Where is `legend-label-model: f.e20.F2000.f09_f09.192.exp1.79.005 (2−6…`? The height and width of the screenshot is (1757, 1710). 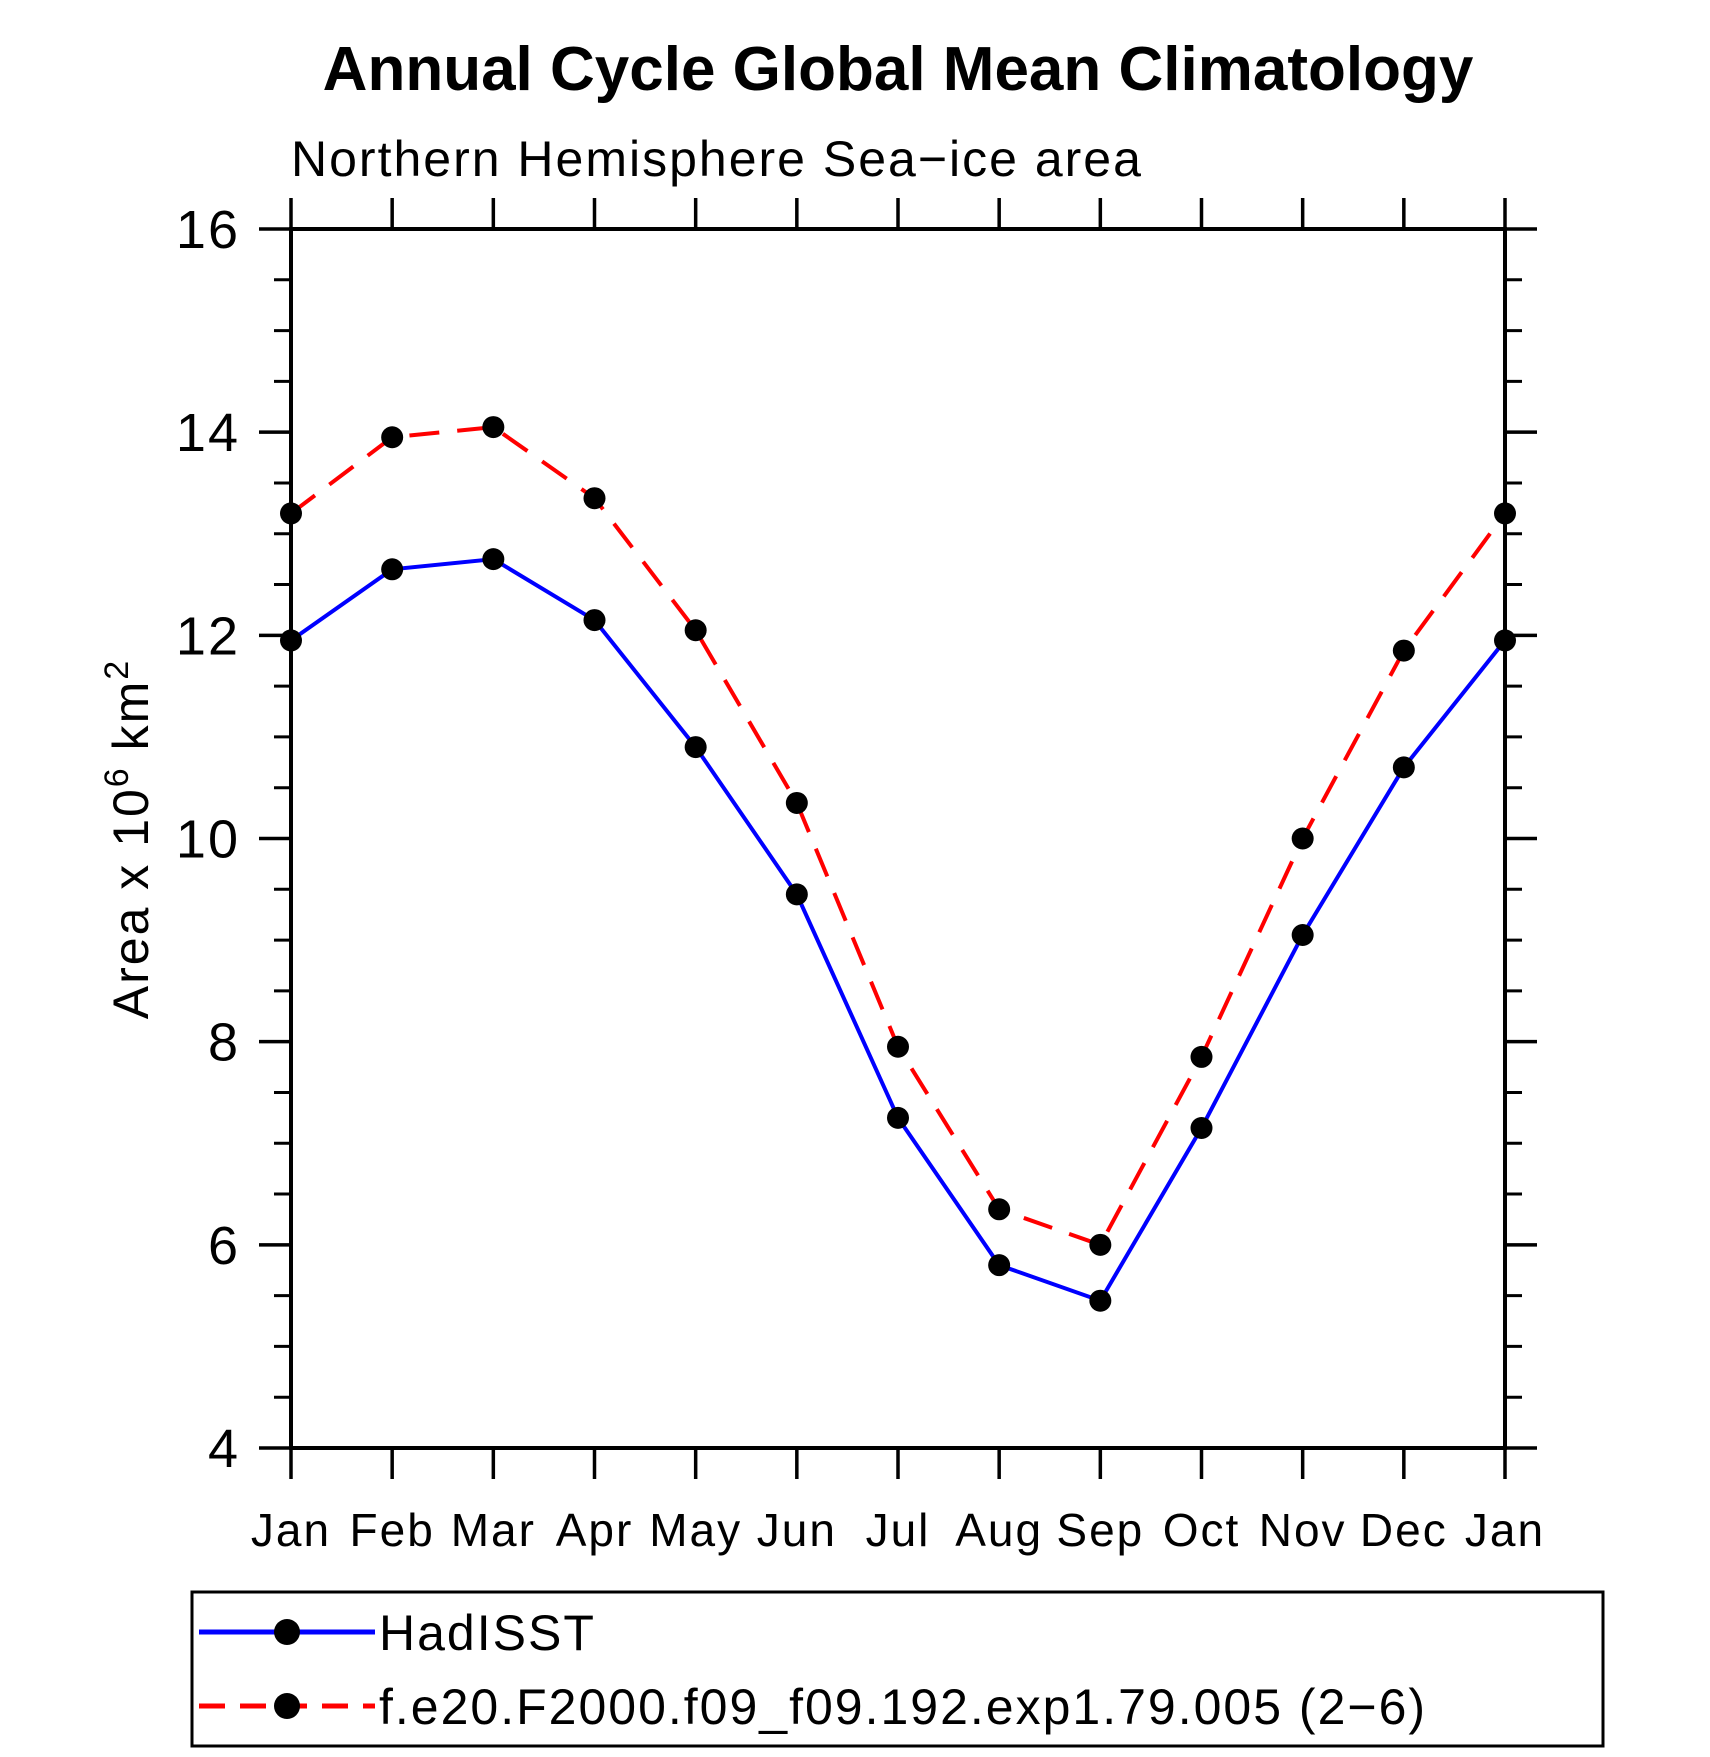
legend-label-model: f.e20.F2000.f09_f09.192.exp1.79.005 (2−6… is located at coordinates (903, 1707).